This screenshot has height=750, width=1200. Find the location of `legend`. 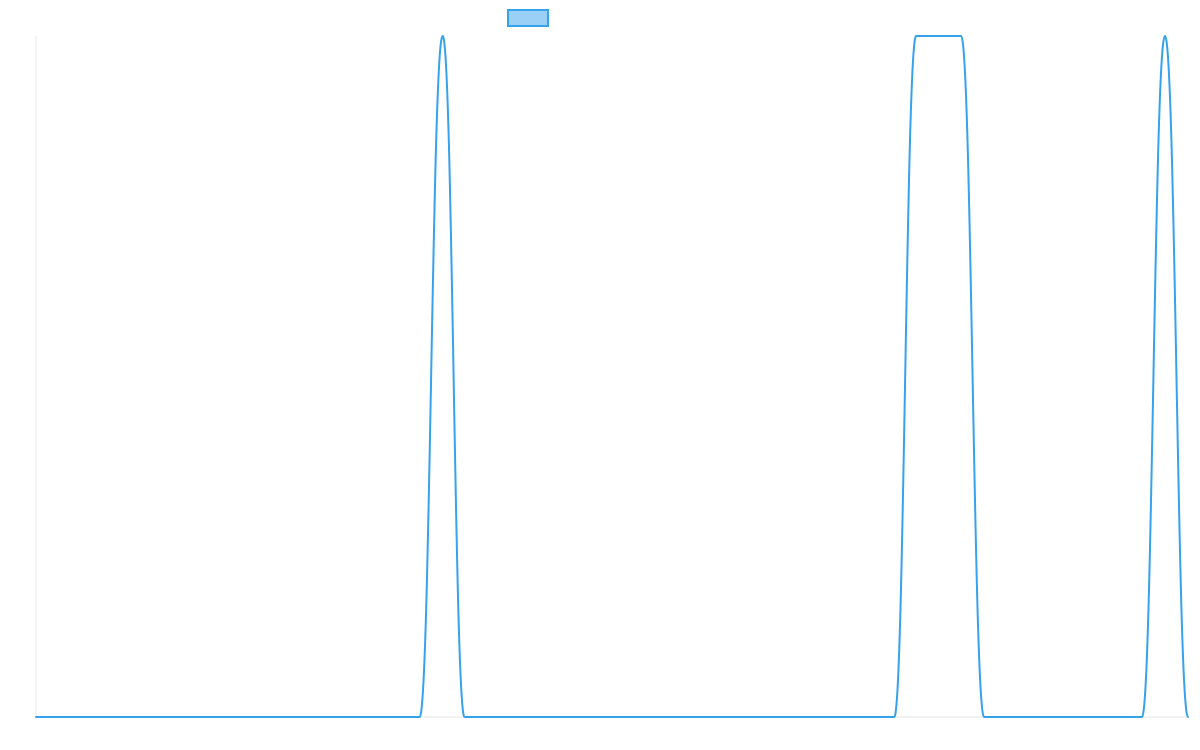

legend is located at coordinates (528, 18).